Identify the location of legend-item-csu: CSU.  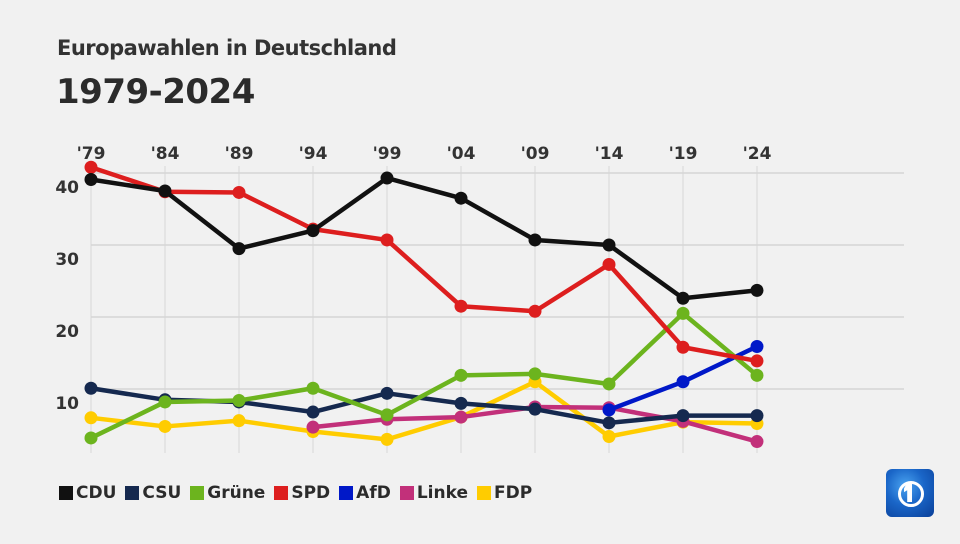
(153, 493).